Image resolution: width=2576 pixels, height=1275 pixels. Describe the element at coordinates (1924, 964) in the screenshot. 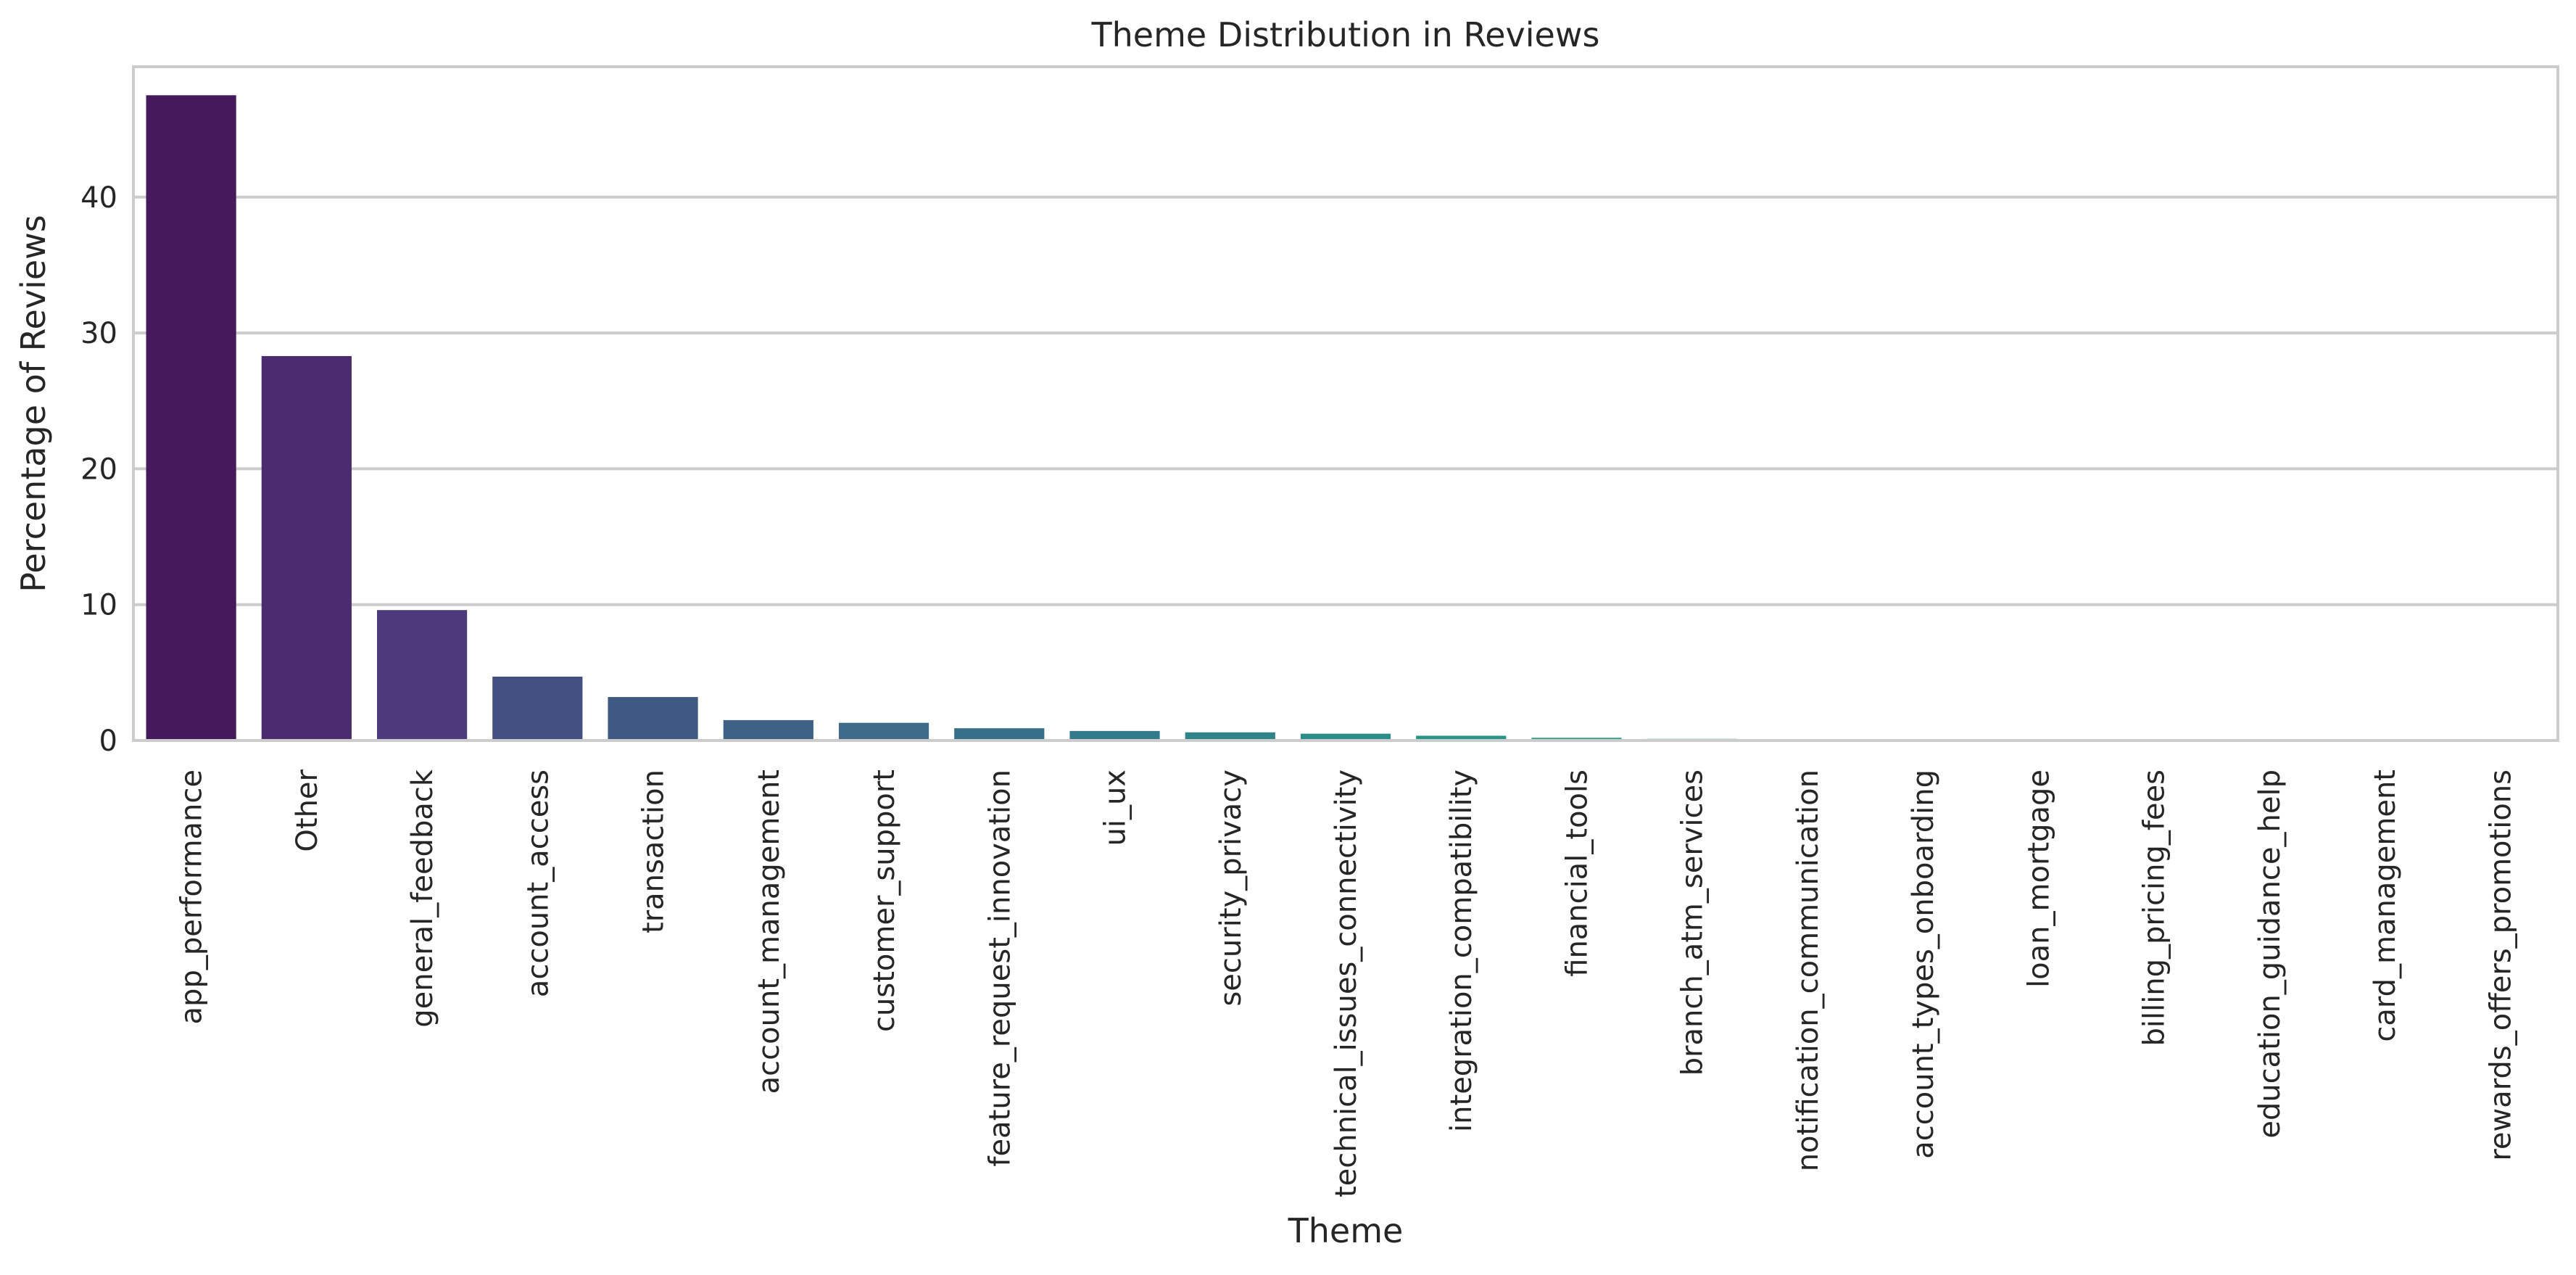

I see `x-tick-label: account_types_onboarding` at that location.